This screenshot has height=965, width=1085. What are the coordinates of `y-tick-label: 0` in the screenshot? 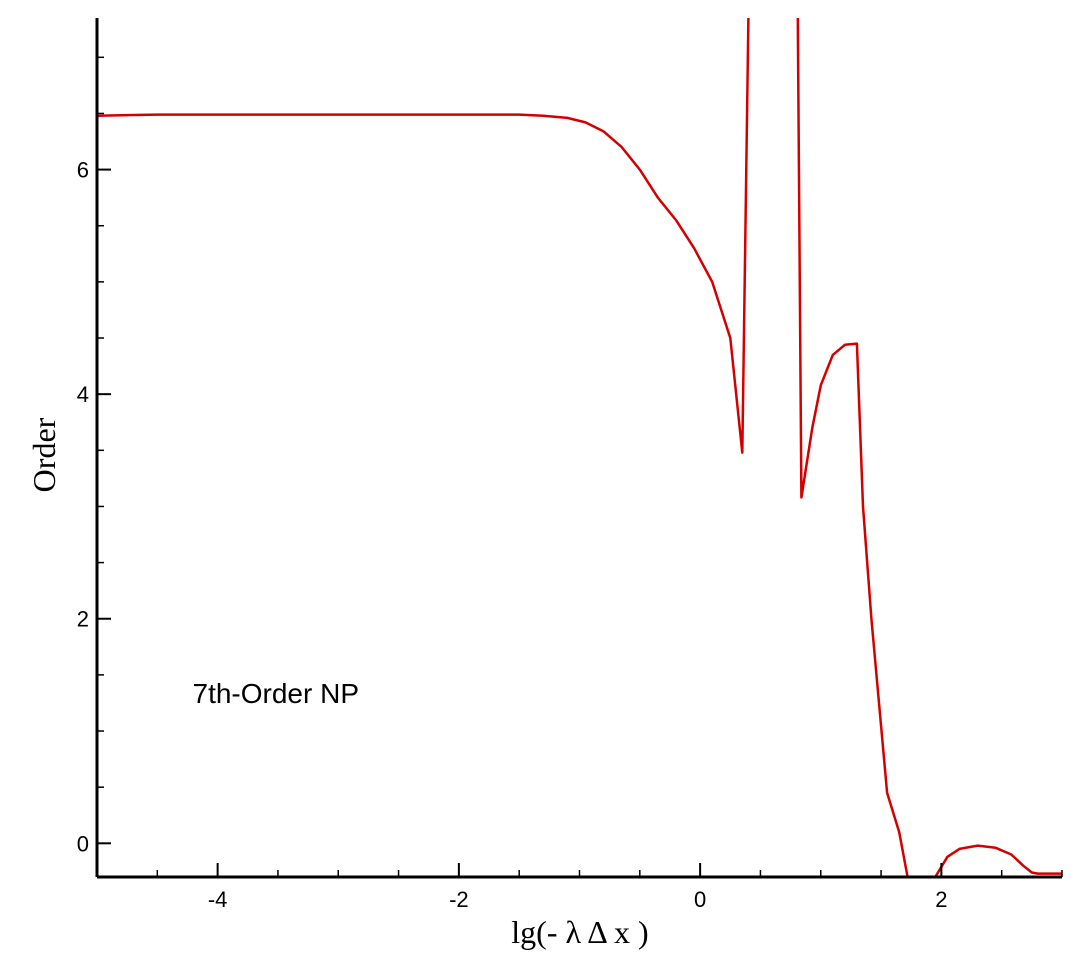 It's located at (83, 843).